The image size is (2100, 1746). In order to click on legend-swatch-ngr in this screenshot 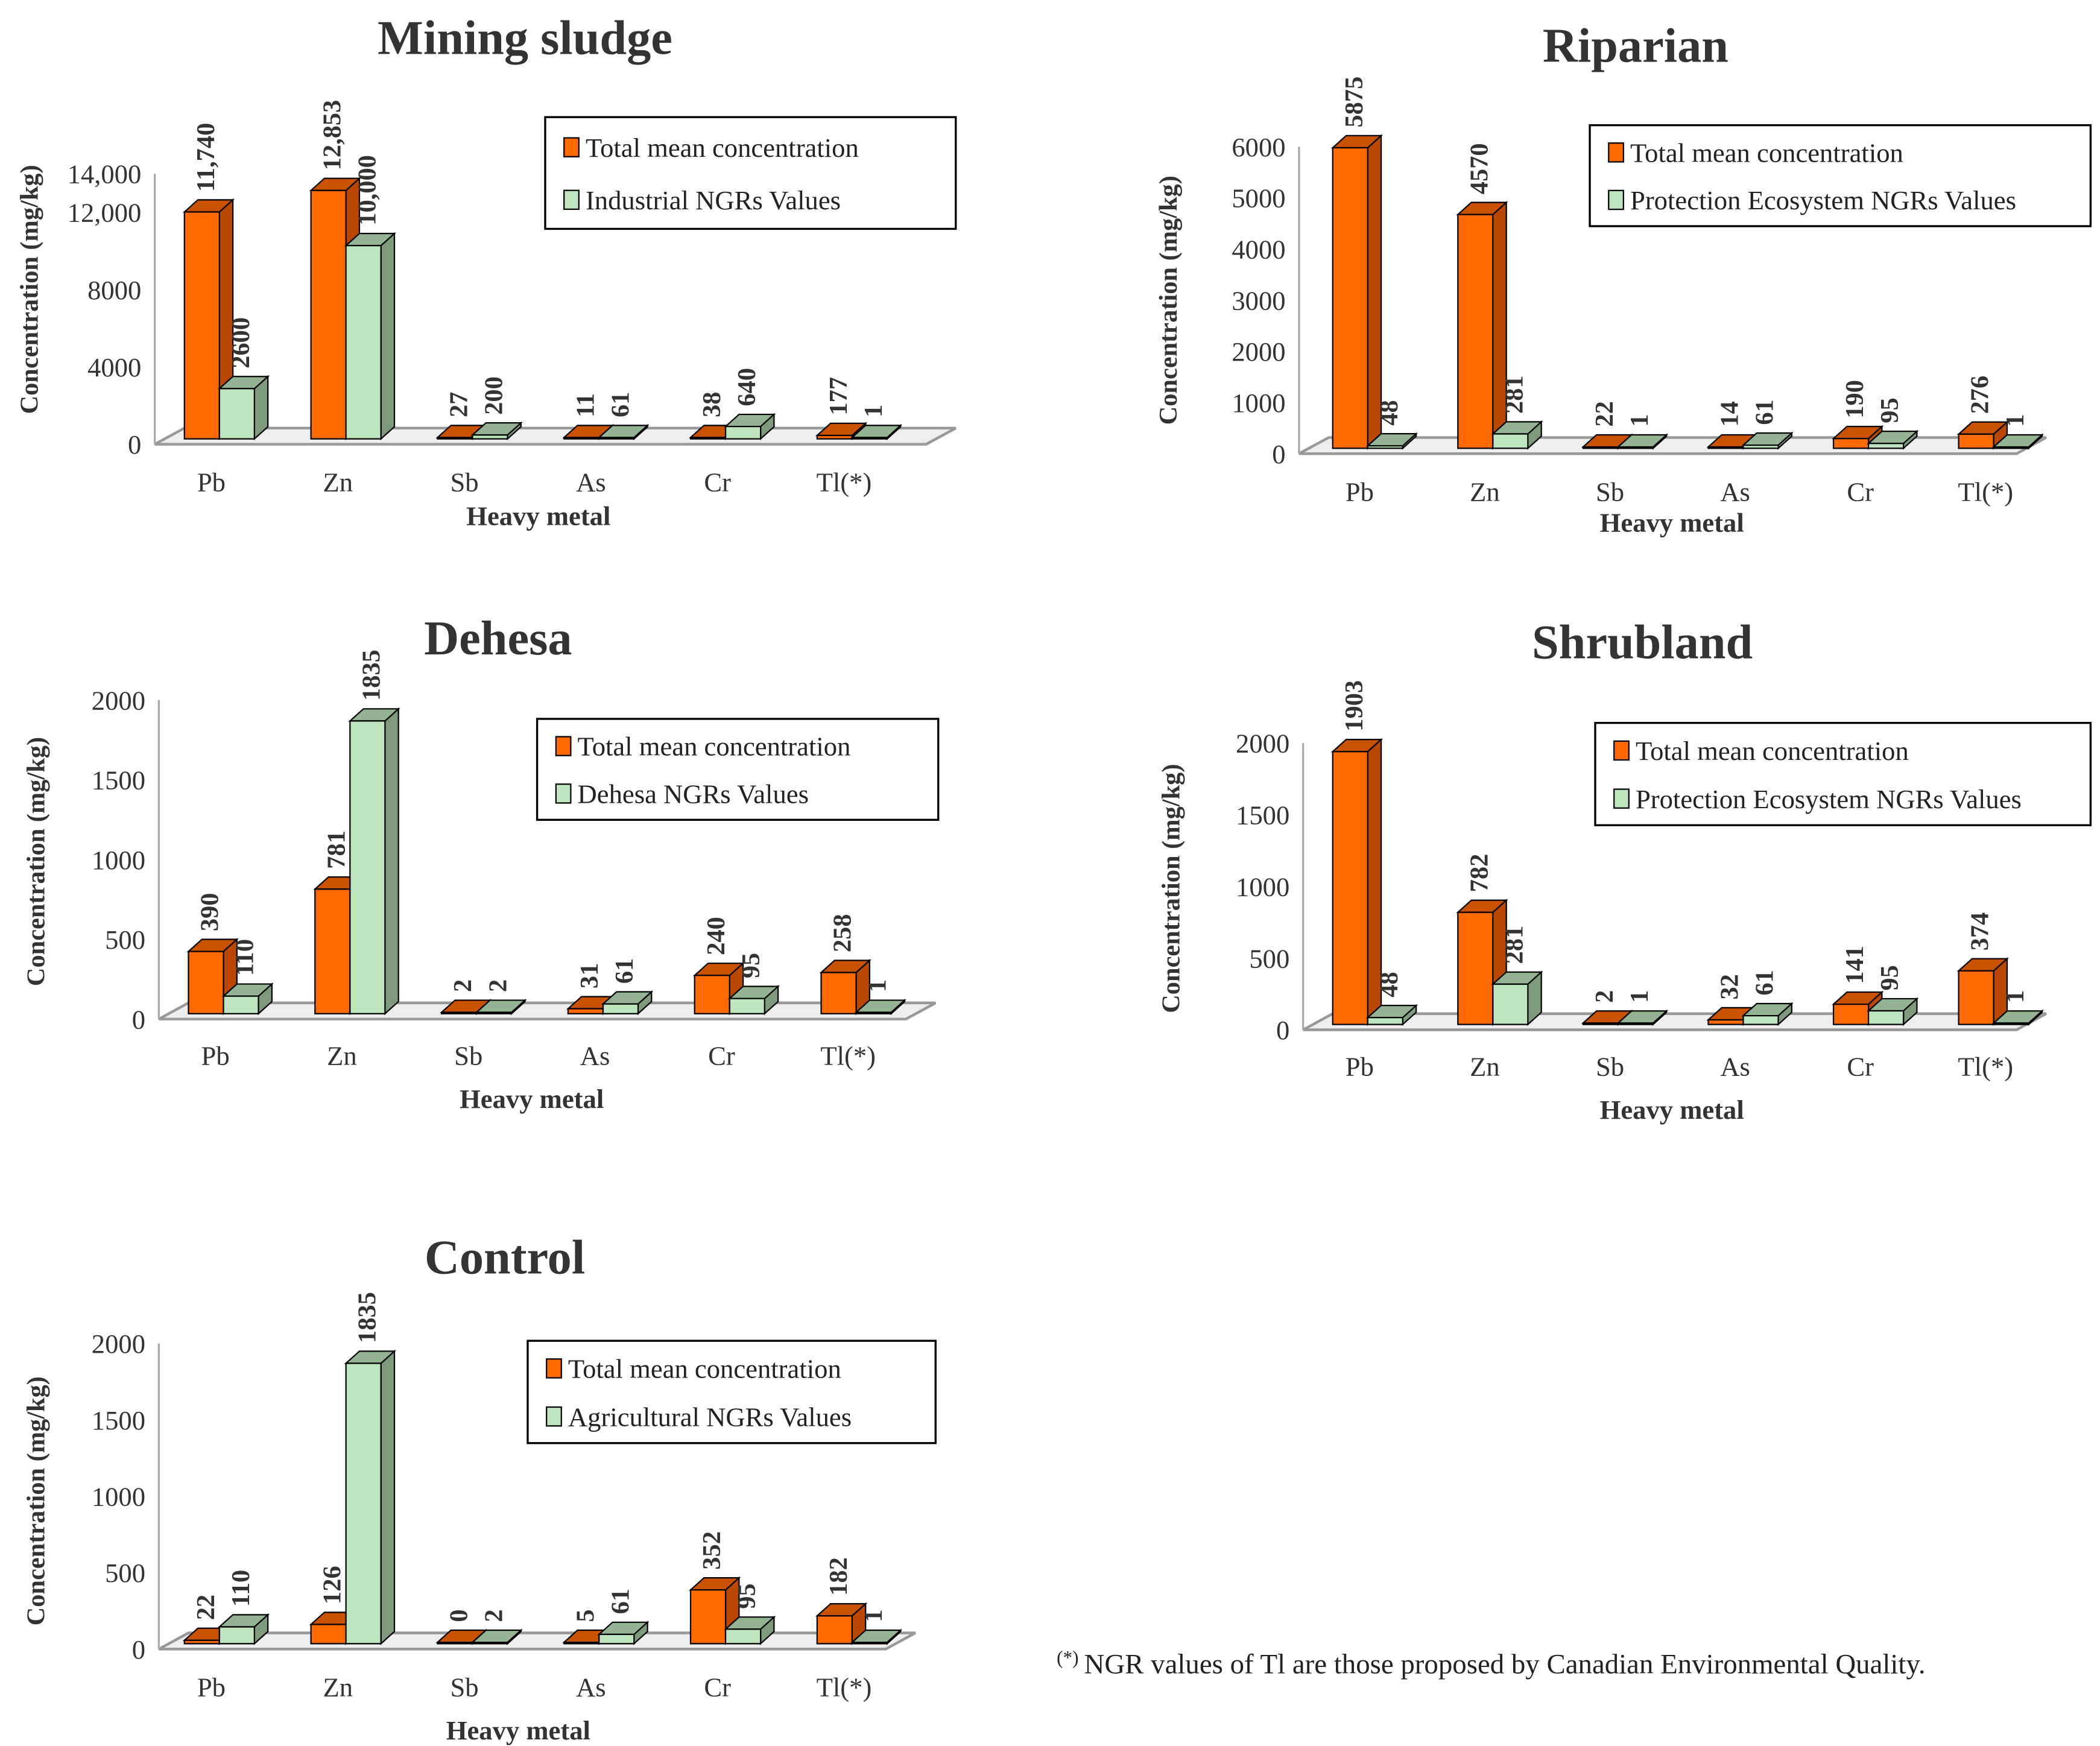, I will do `click(554, 1416)`.